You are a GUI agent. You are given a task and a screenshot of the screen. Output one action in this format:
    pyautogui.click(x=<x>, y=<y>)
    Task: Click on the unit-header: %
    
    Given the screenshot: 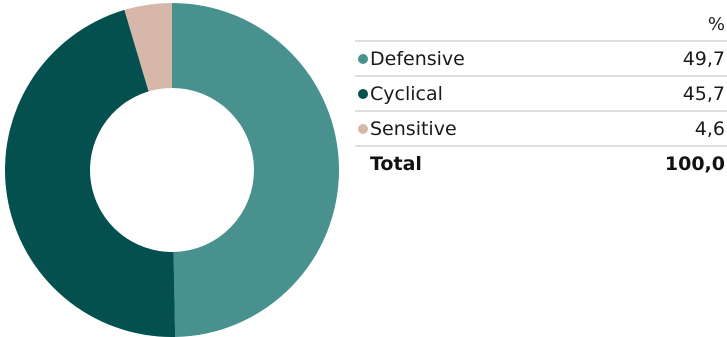 What is the action you would take?
    pyautogui.click(x=541, y=23)
    